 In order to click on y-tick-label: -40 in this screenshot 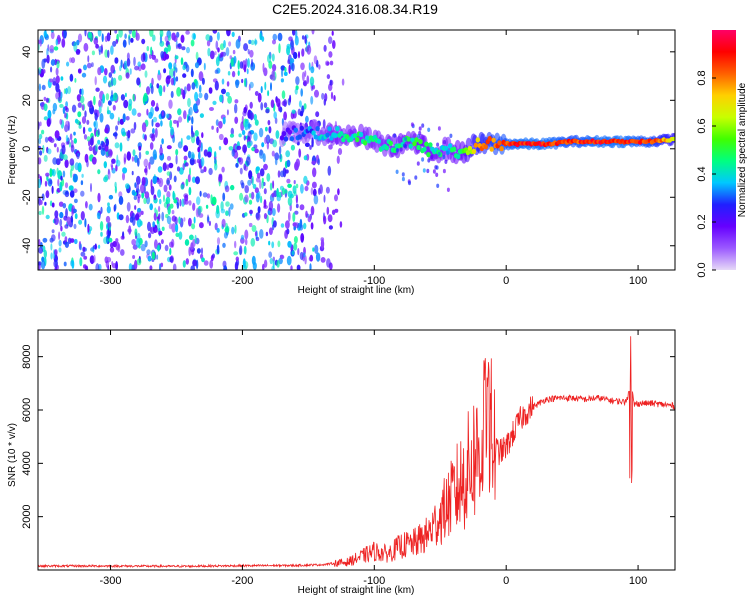, I will do `click(27, 246)`.